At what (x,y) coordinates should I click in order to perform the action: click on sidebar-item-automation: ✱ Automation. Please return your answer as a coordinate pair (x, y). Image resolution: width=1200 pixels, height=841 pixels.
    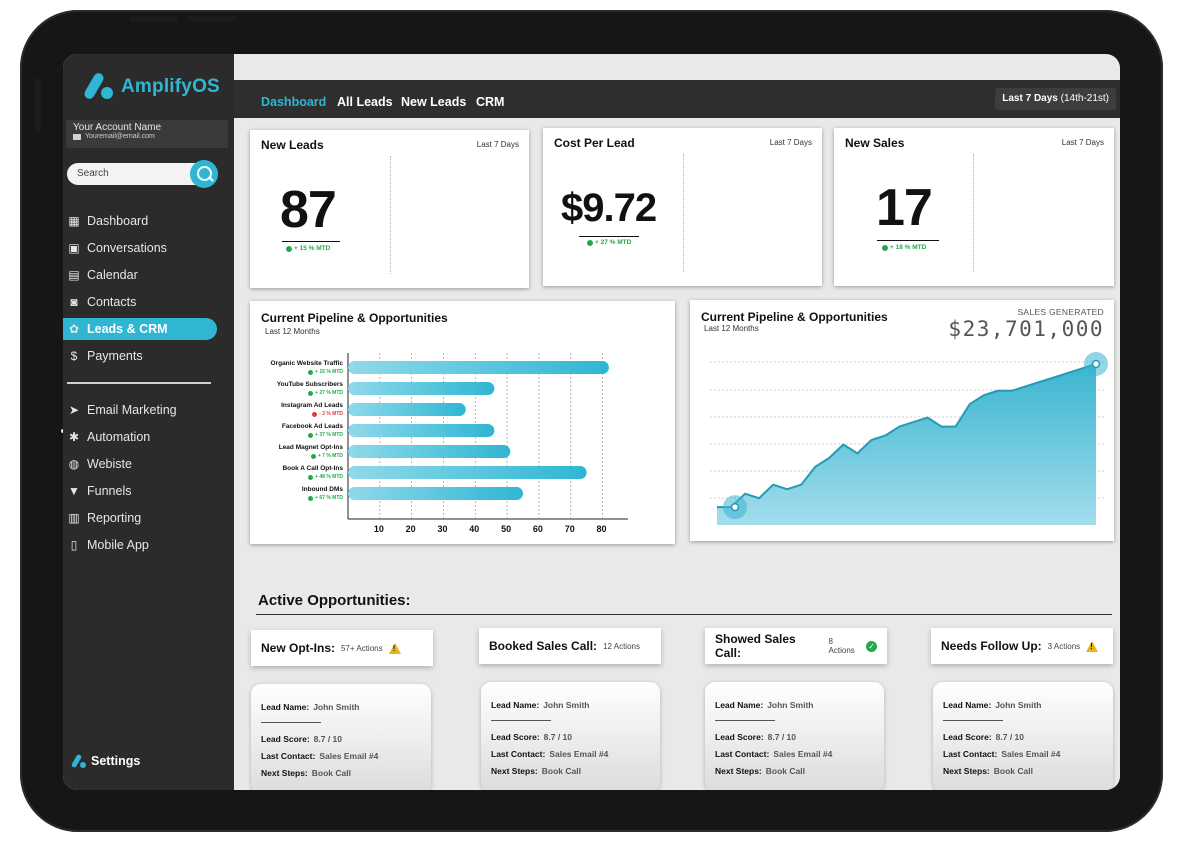
    Looking at the image, I should click on (108, 437).